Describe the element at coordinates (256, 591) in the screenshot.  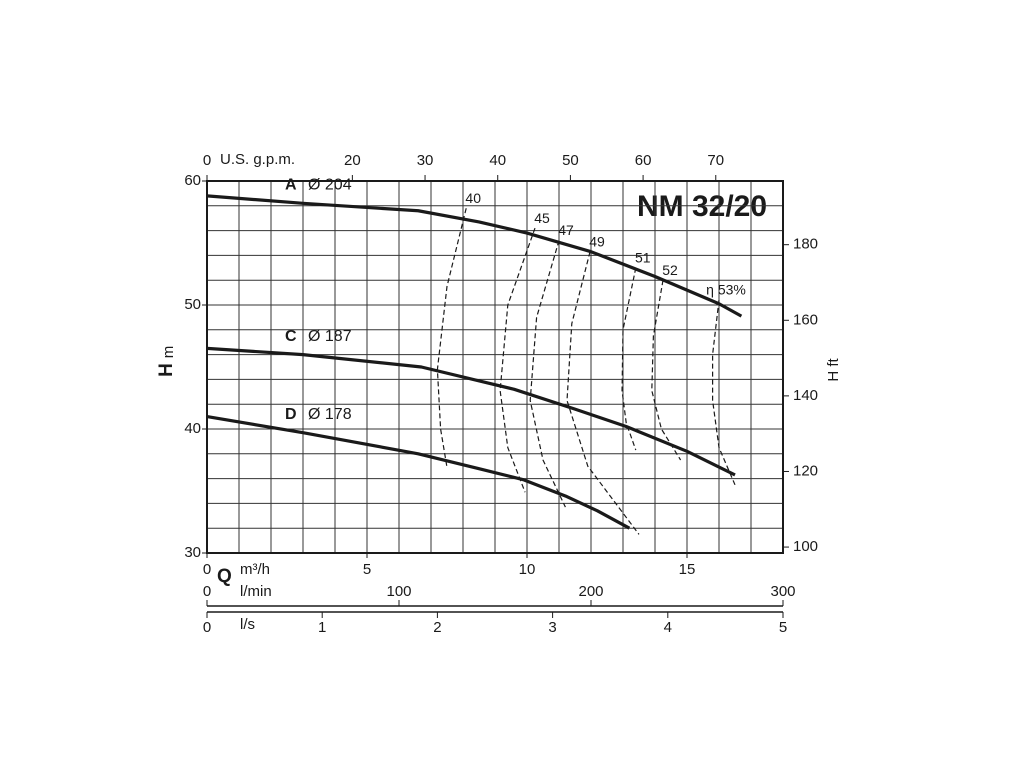
I see `lmin-axis-label: l/min` at that location.